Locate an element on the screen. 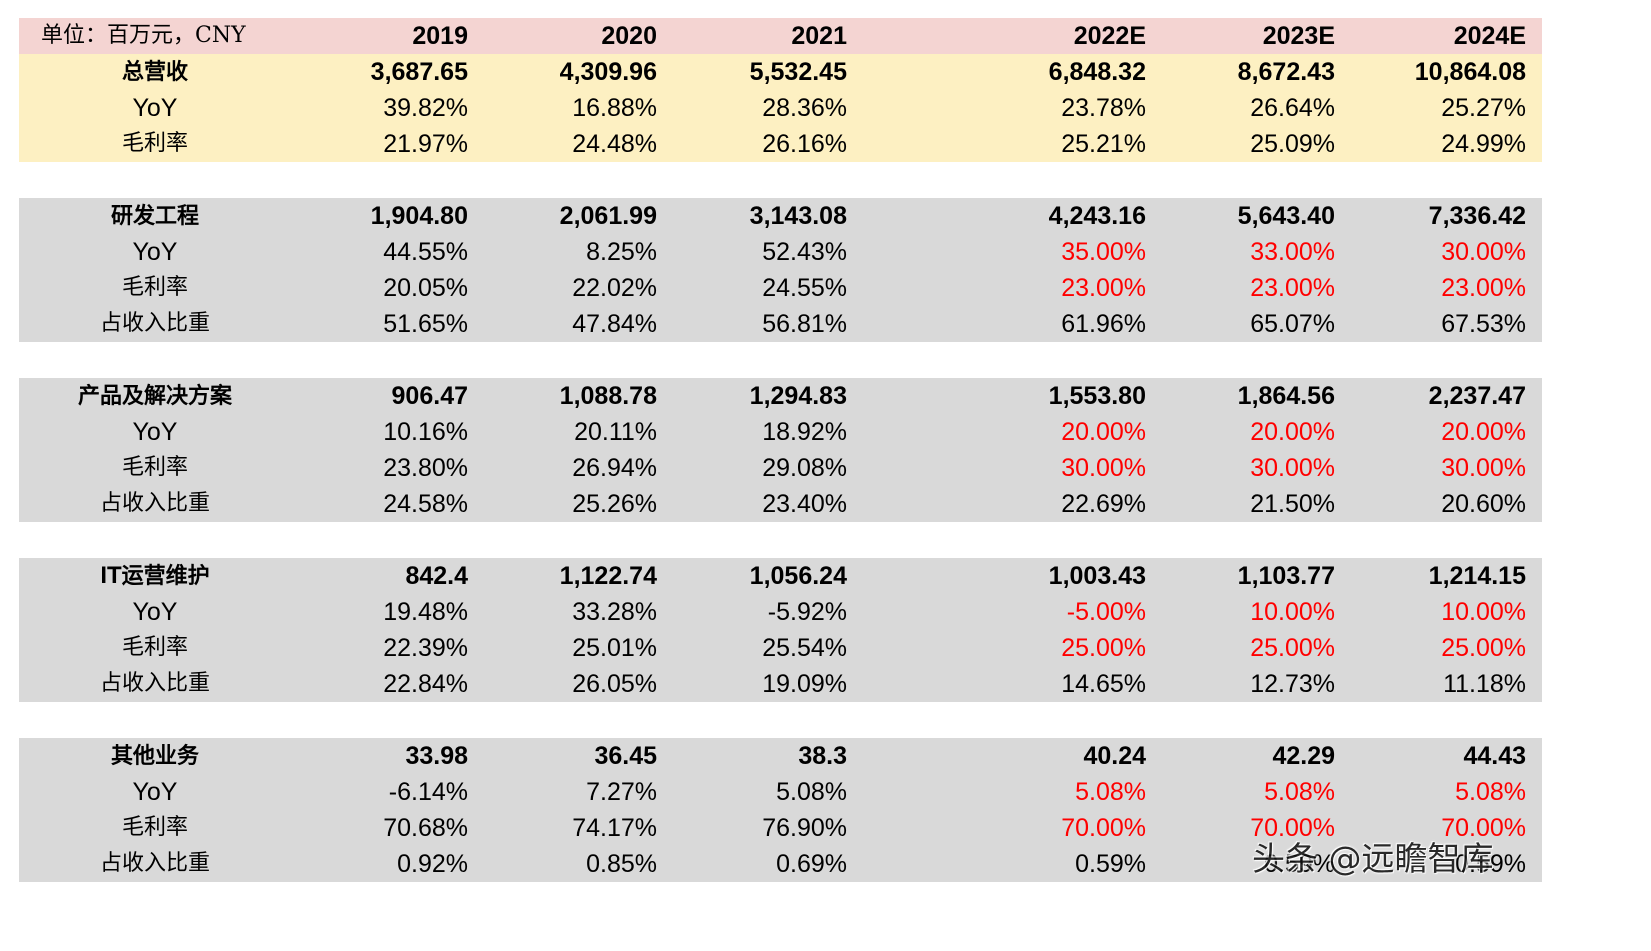  table-cell: 70.68% is located at coordinates (425, 828).